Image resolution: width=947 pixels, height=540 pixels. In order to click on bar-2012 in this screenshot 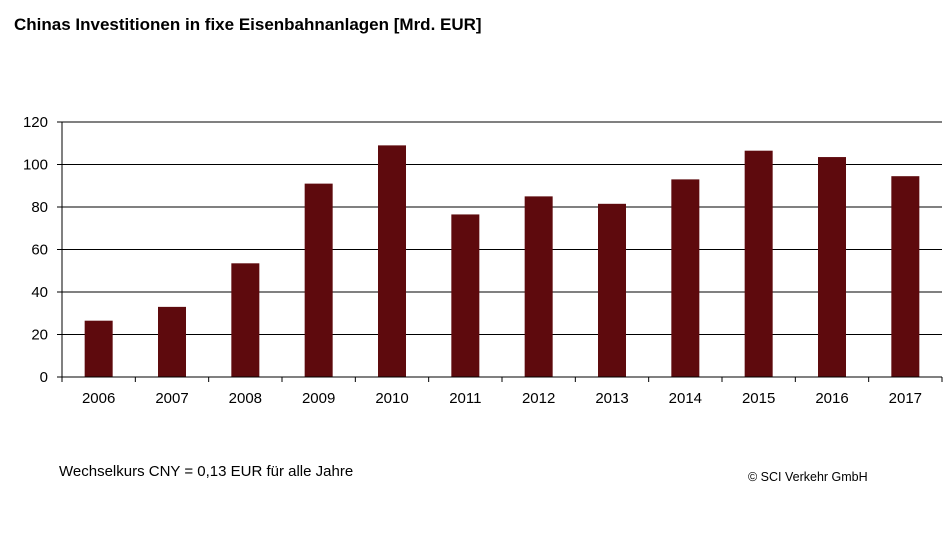, I will do `click(538, 286)`.